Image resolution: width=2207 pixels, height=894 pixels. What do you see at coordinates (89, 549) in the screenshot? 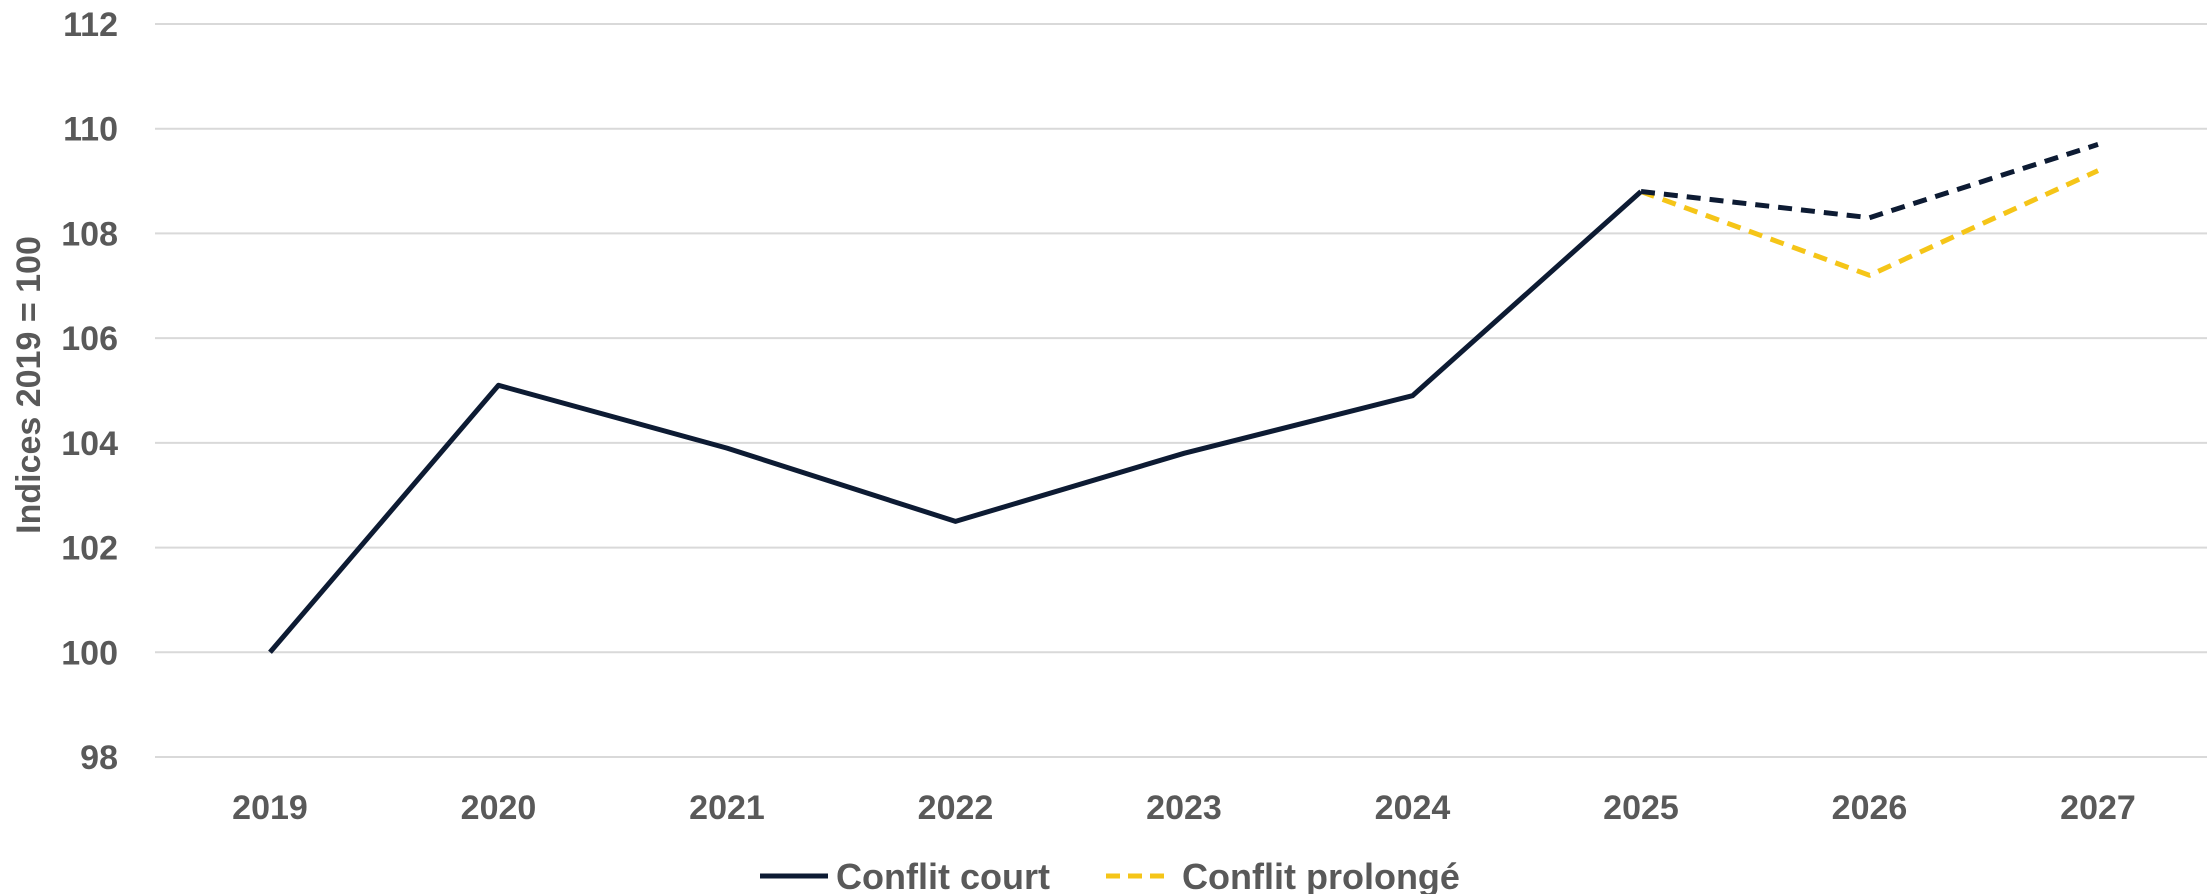
I see `y-tick-label-102: 102` at bounding box center [89, 549].